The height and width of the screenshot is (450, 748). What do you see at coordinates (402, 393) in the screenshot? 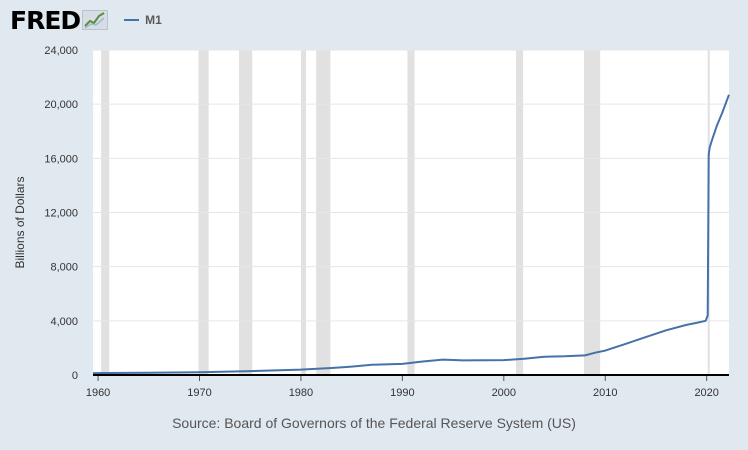
I see `x-tick-label: 1990` at bounding box center [402, 393].